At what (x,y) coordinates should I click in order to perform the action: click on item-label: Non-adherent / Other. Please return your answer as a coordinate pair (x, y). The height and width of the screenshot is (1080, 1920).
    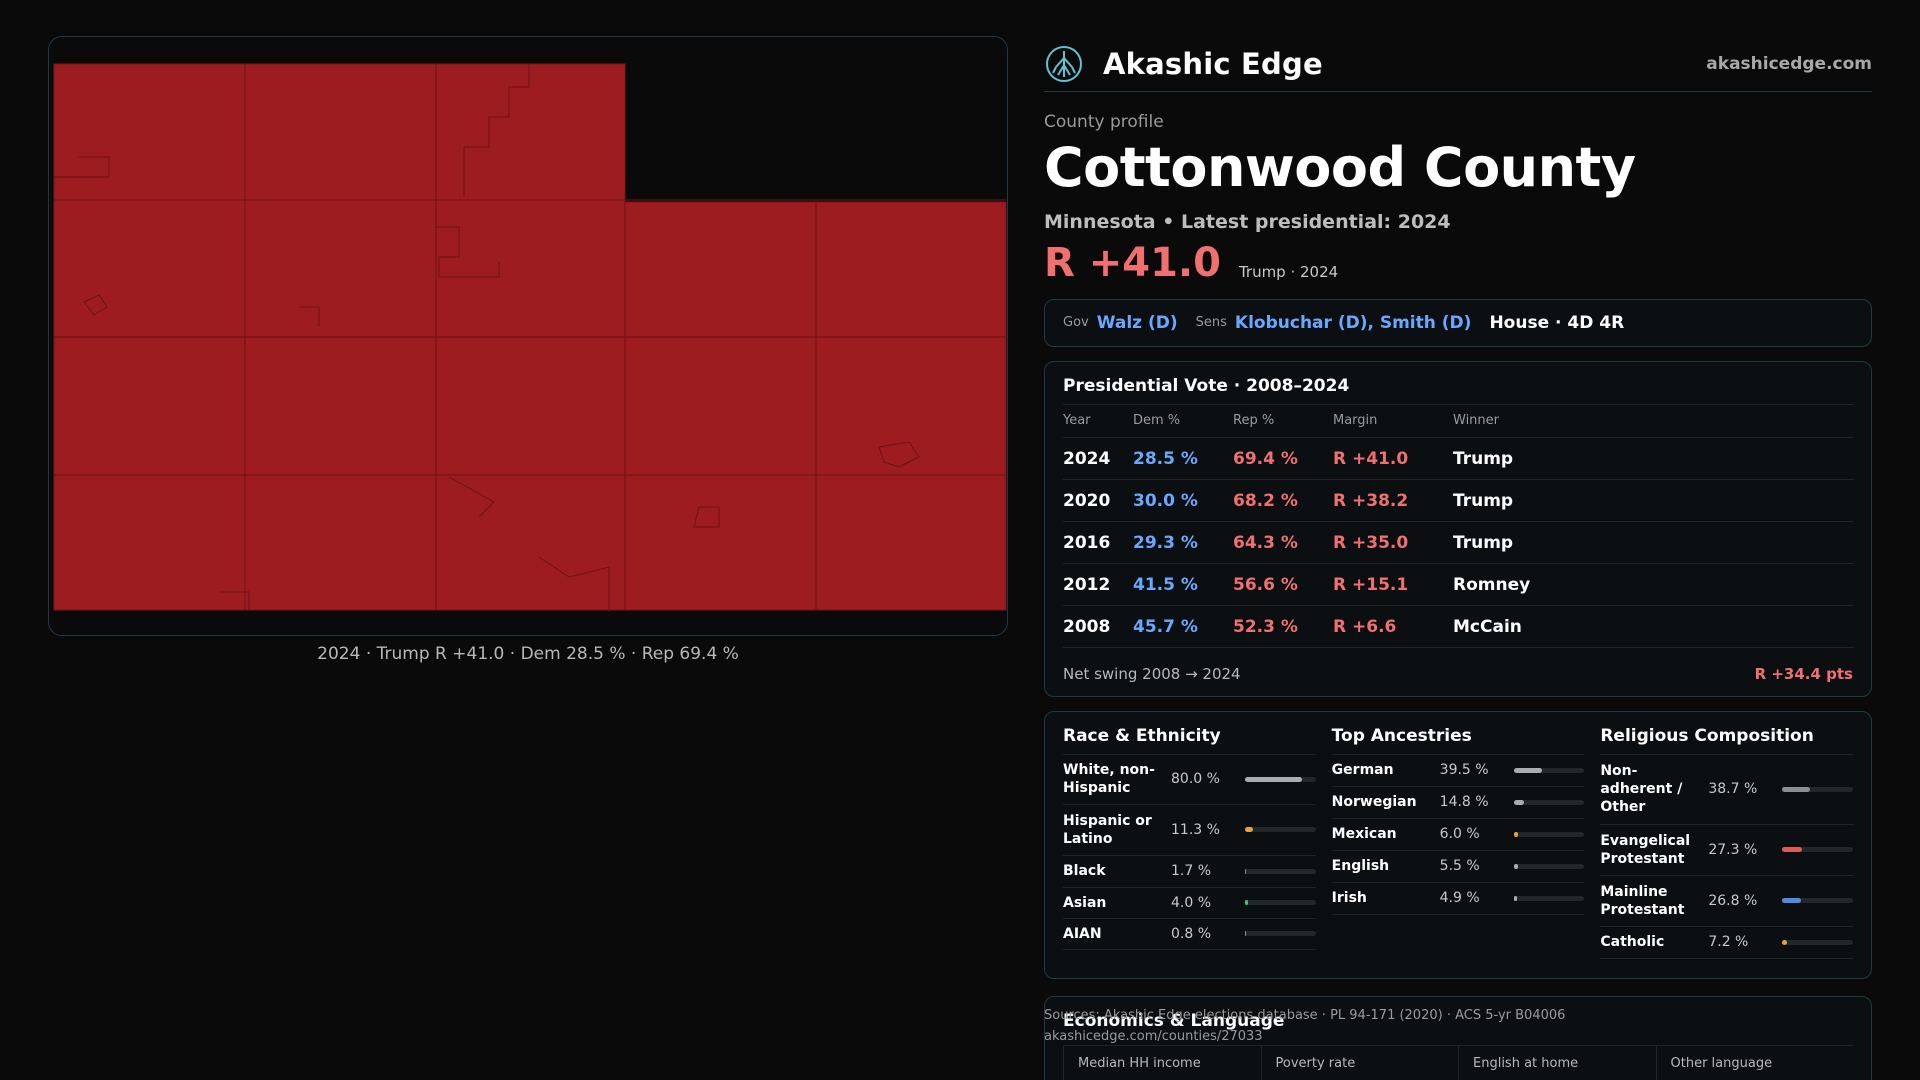
    Looking at the image, I should click on (1641, 789).